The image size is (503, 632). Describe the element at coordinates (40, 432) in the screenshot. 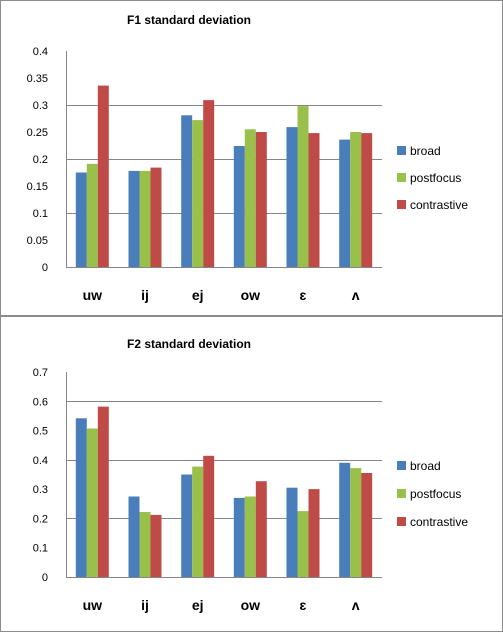

I see `y-tick-label: 0.5` at that location.